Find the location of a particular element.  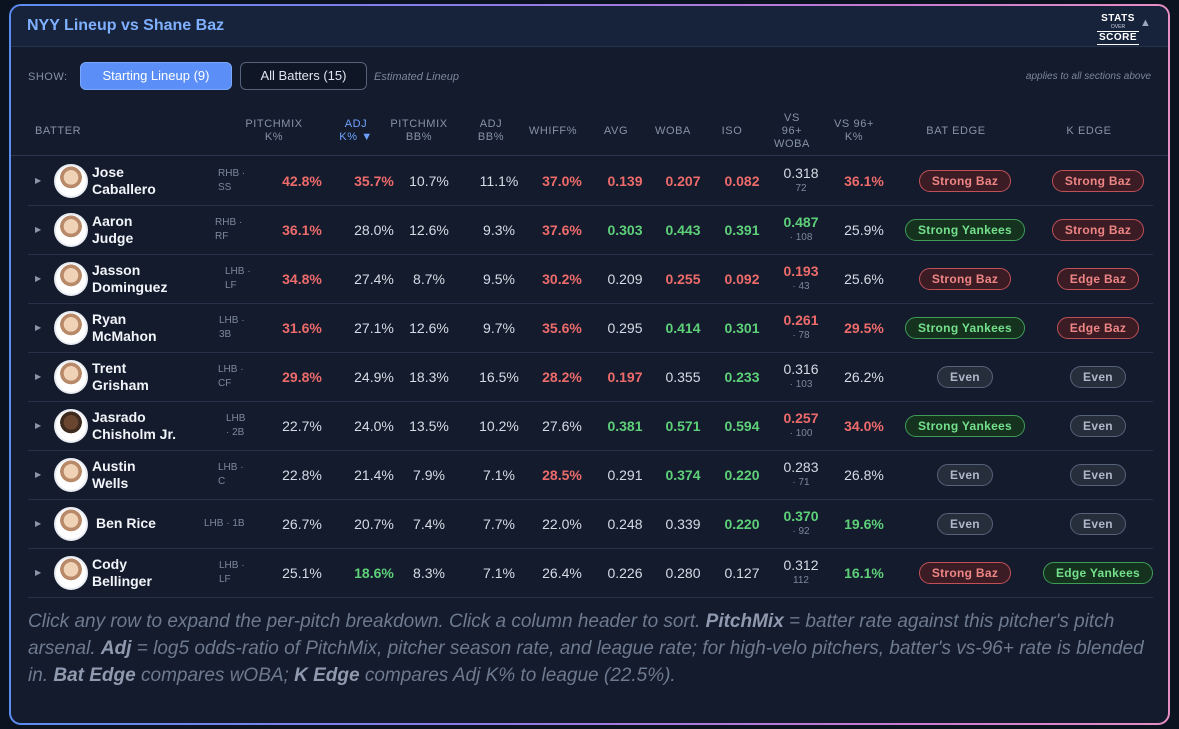

cell-iso: 0.082 is located at coordinates (742, 181).